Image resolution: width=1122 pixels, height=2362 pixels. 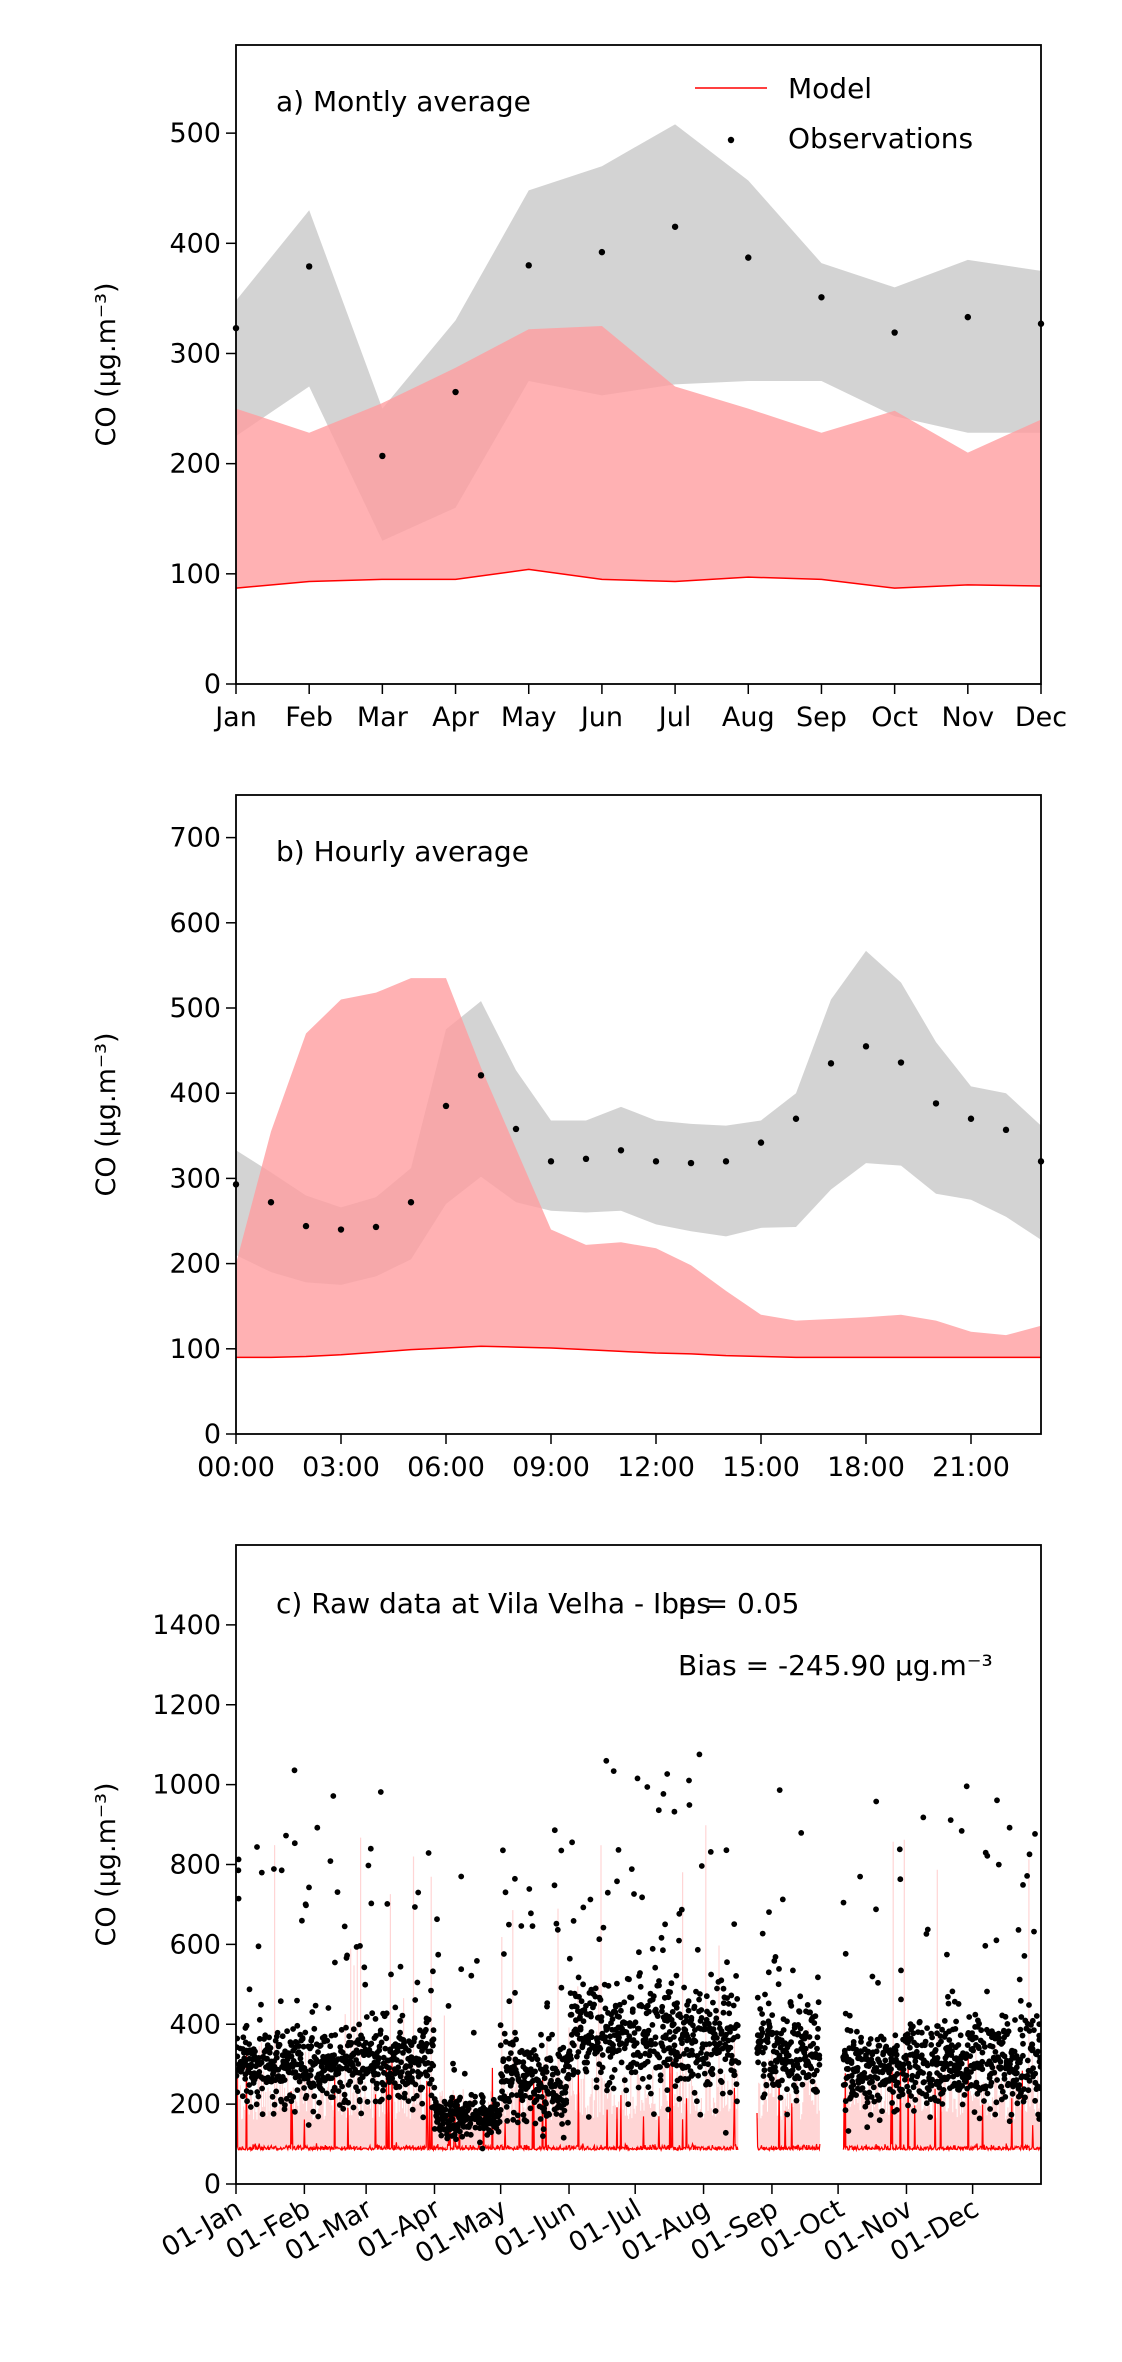 I want to click on x-tick-label: Jul, so click(x=674, y=717).